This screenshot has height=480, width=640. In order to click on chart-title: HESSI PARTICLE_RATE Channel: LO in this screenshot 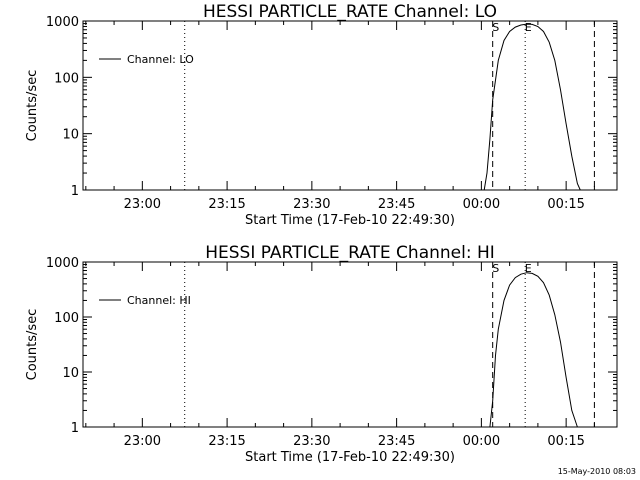, I will do `click(350, 12)`.